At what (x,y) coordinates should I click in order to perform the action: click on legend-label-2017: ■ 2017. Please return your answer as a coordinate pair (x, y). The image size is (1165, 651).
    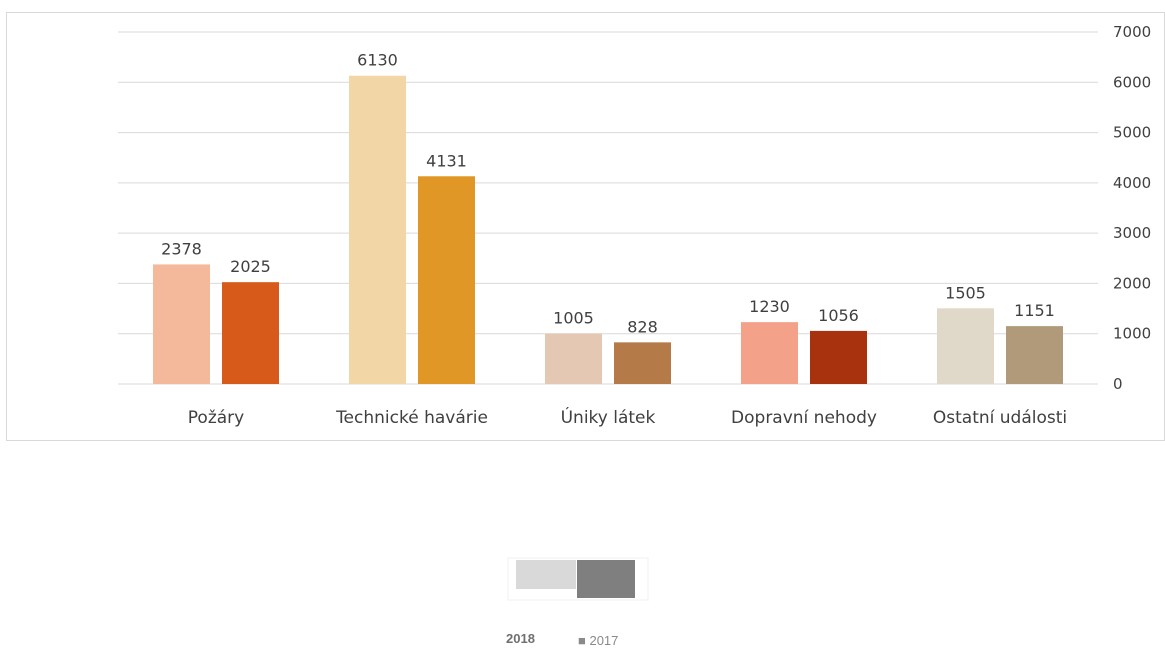
    Looking at the image, I should click on (598, 640).